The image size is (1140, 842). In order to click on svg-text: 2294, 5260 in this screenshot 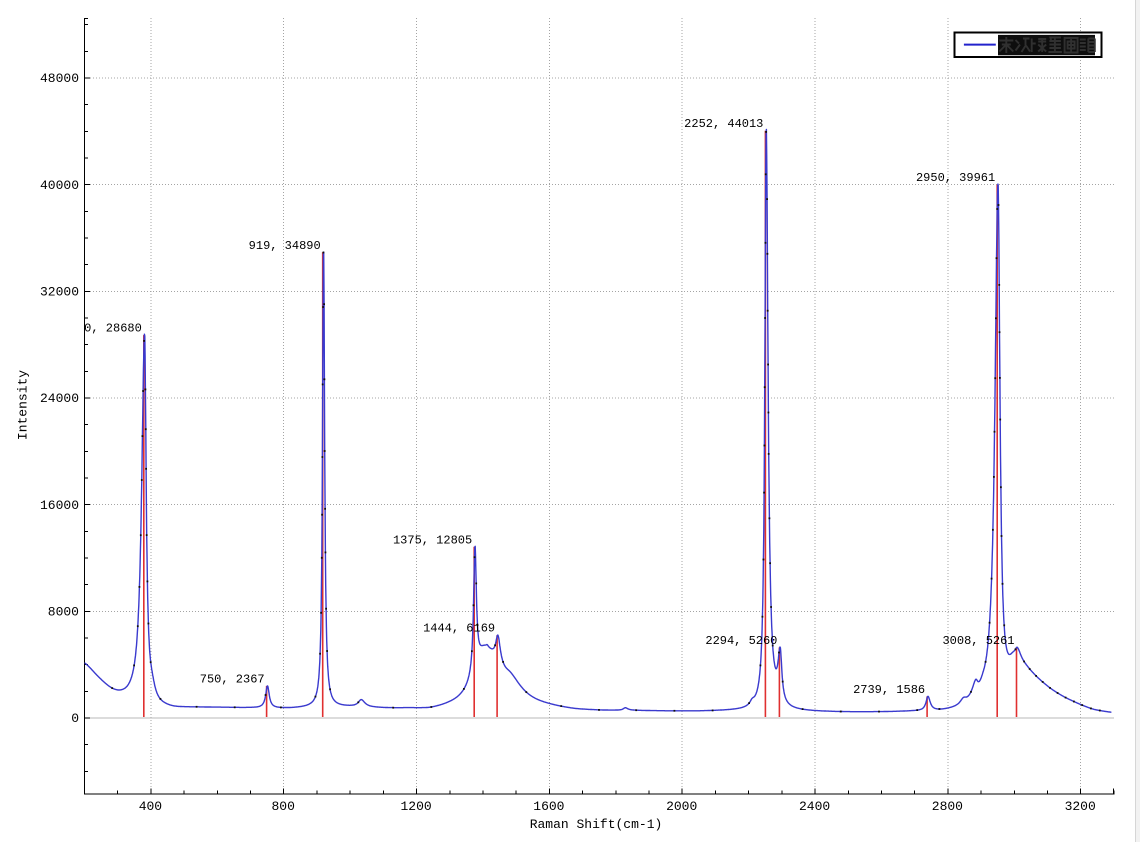, I will do `click(741, 641)`.